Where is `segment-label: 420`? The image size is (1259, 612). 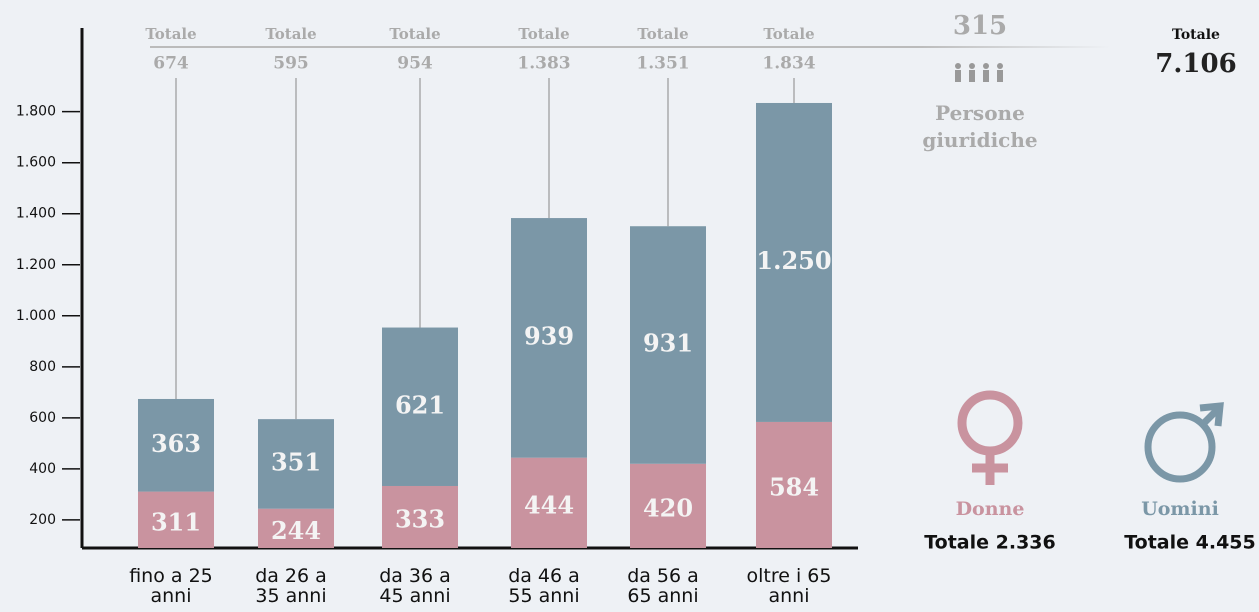 segment-label: 420 is located at coordinates (668, 507).